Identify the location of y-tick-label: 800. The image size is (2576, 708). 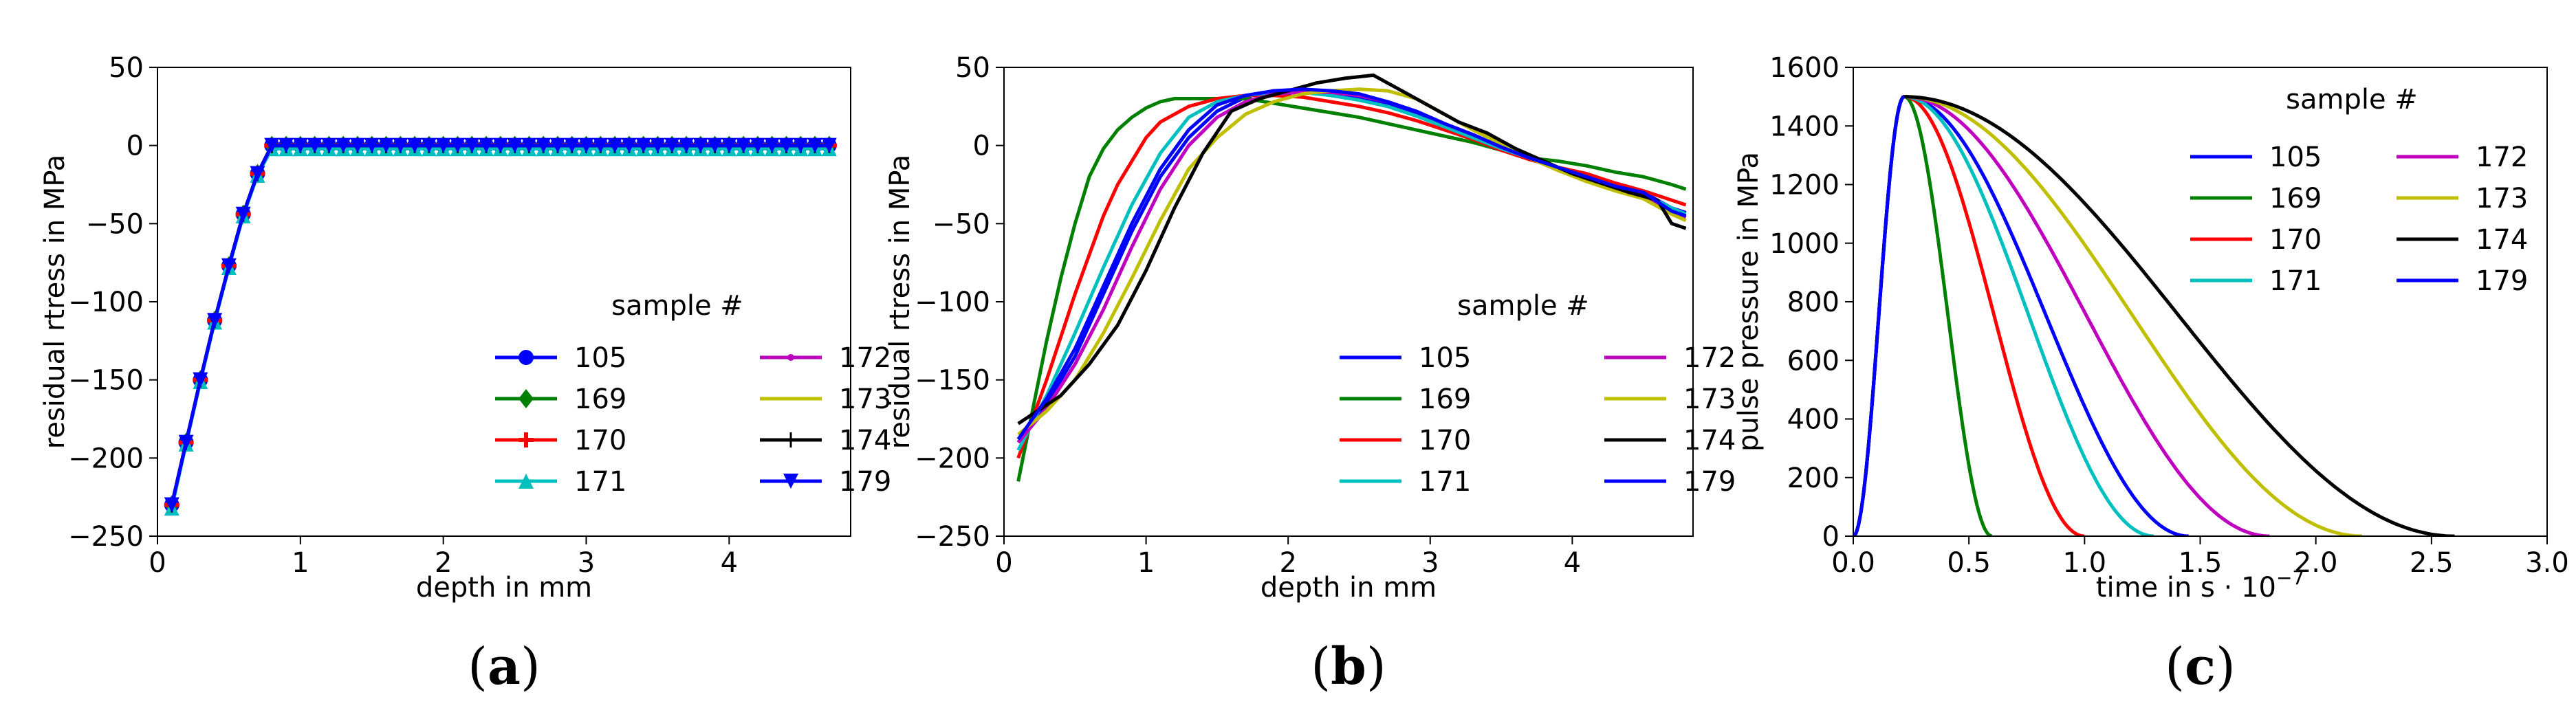
(1813, 302).